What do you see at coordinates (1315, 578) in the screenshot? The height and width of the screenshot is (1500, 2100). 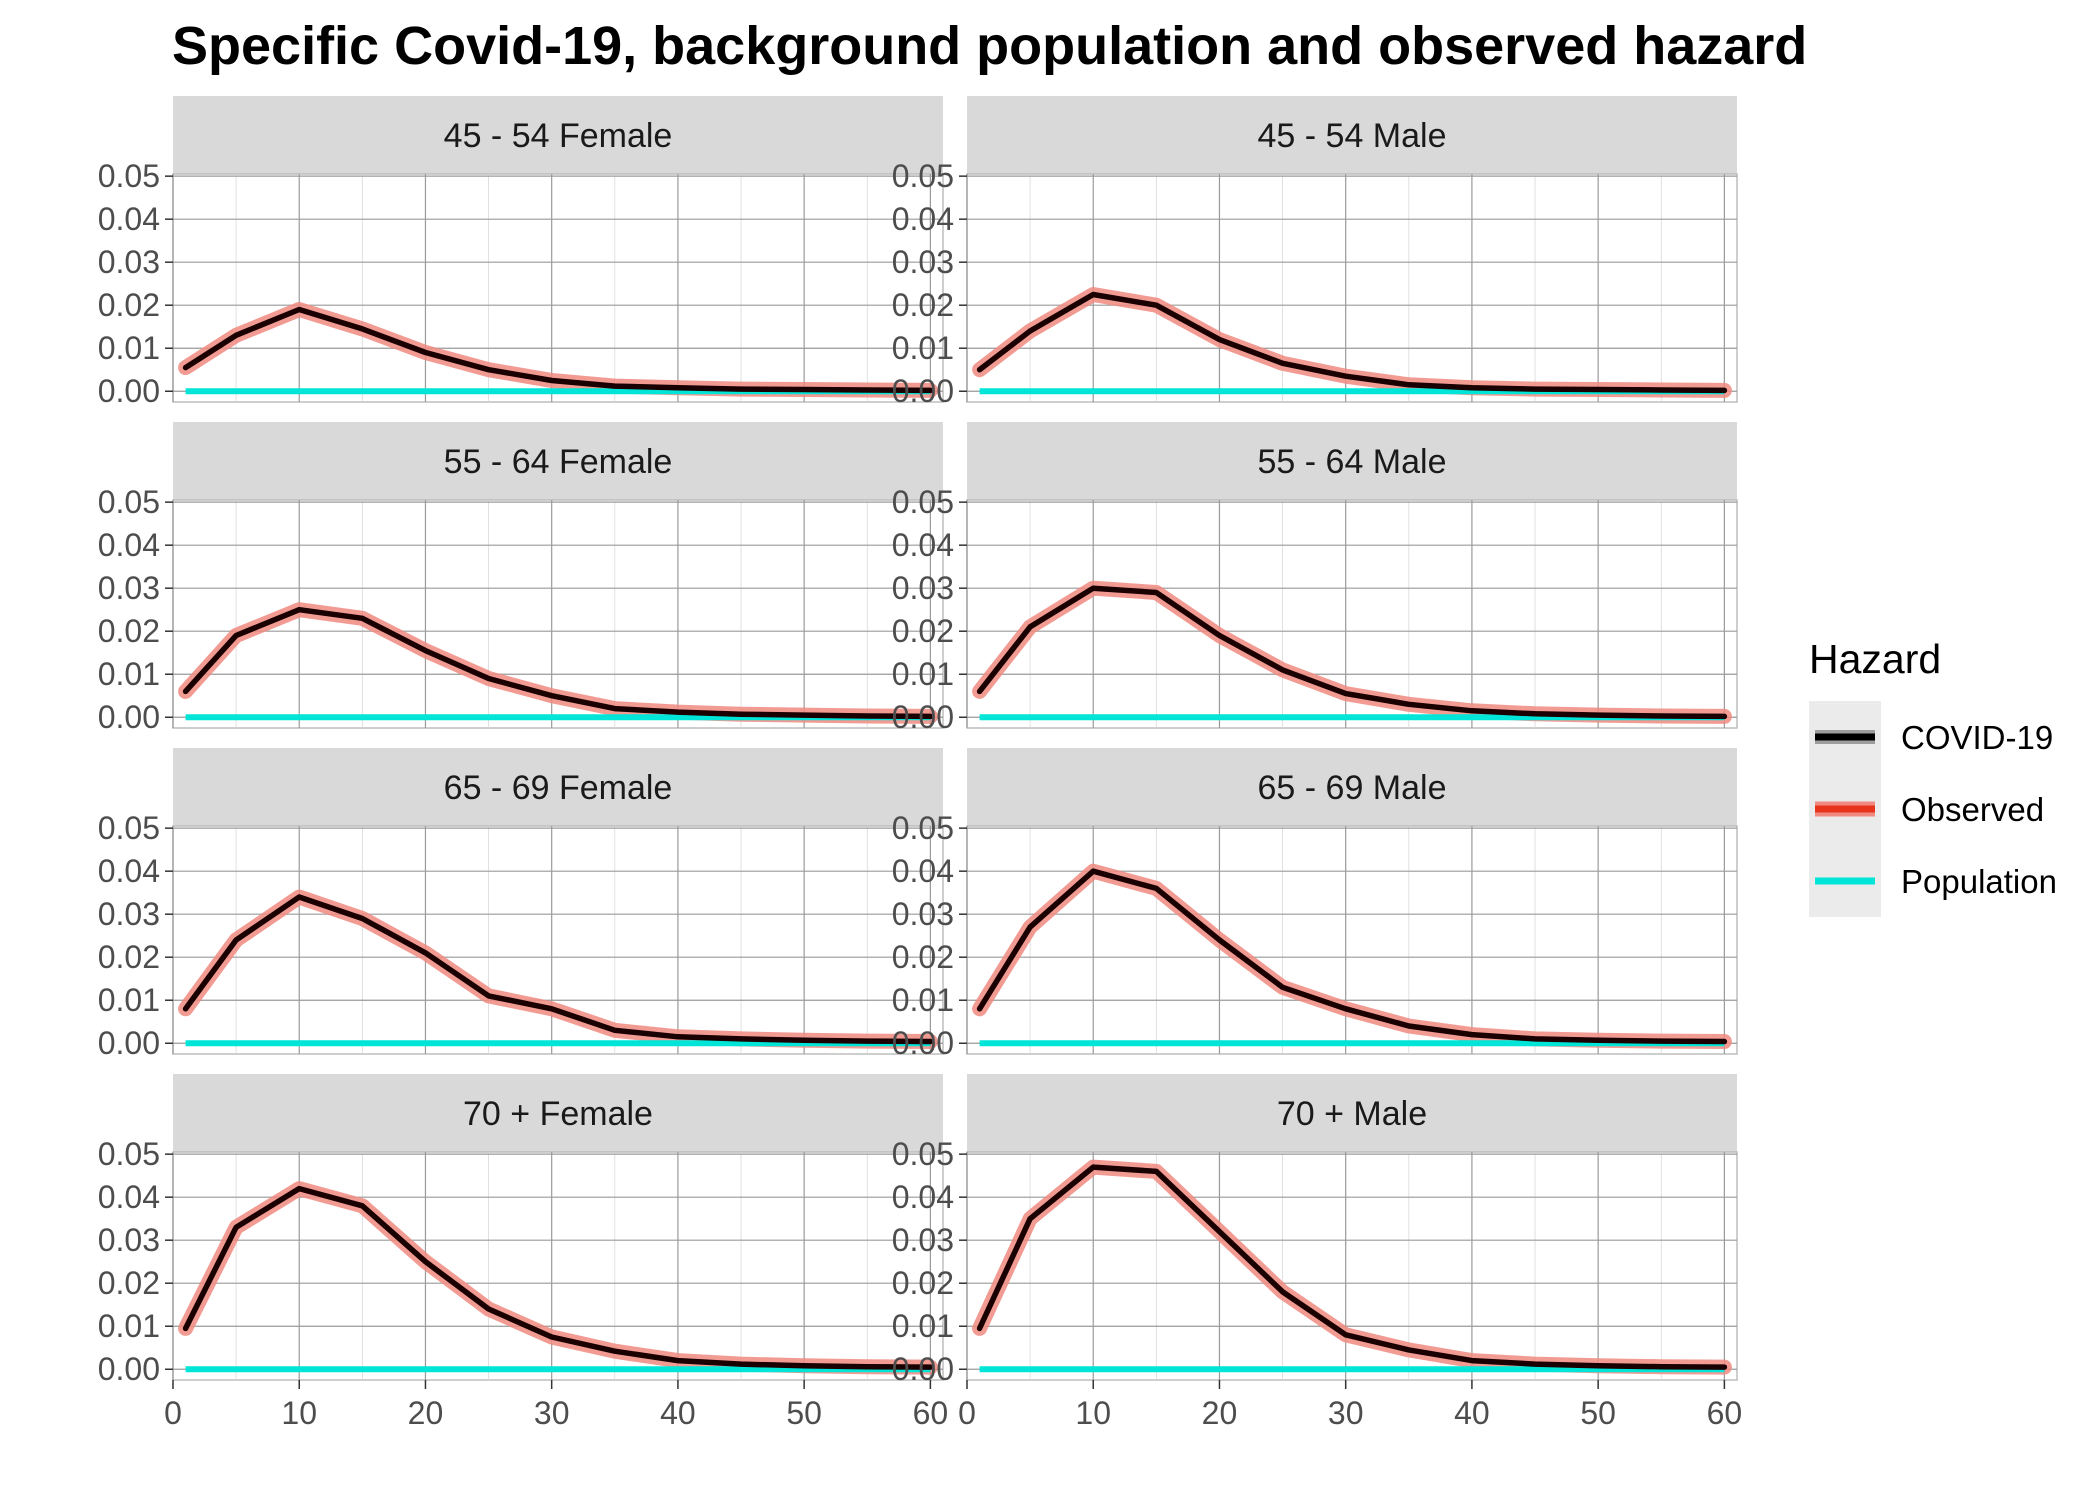 I see `panel-55-64-male: 55 - 64 Male 0.00 0.01 0.02 0.03 0.04 0.05` at bounding box center [1315, 578].